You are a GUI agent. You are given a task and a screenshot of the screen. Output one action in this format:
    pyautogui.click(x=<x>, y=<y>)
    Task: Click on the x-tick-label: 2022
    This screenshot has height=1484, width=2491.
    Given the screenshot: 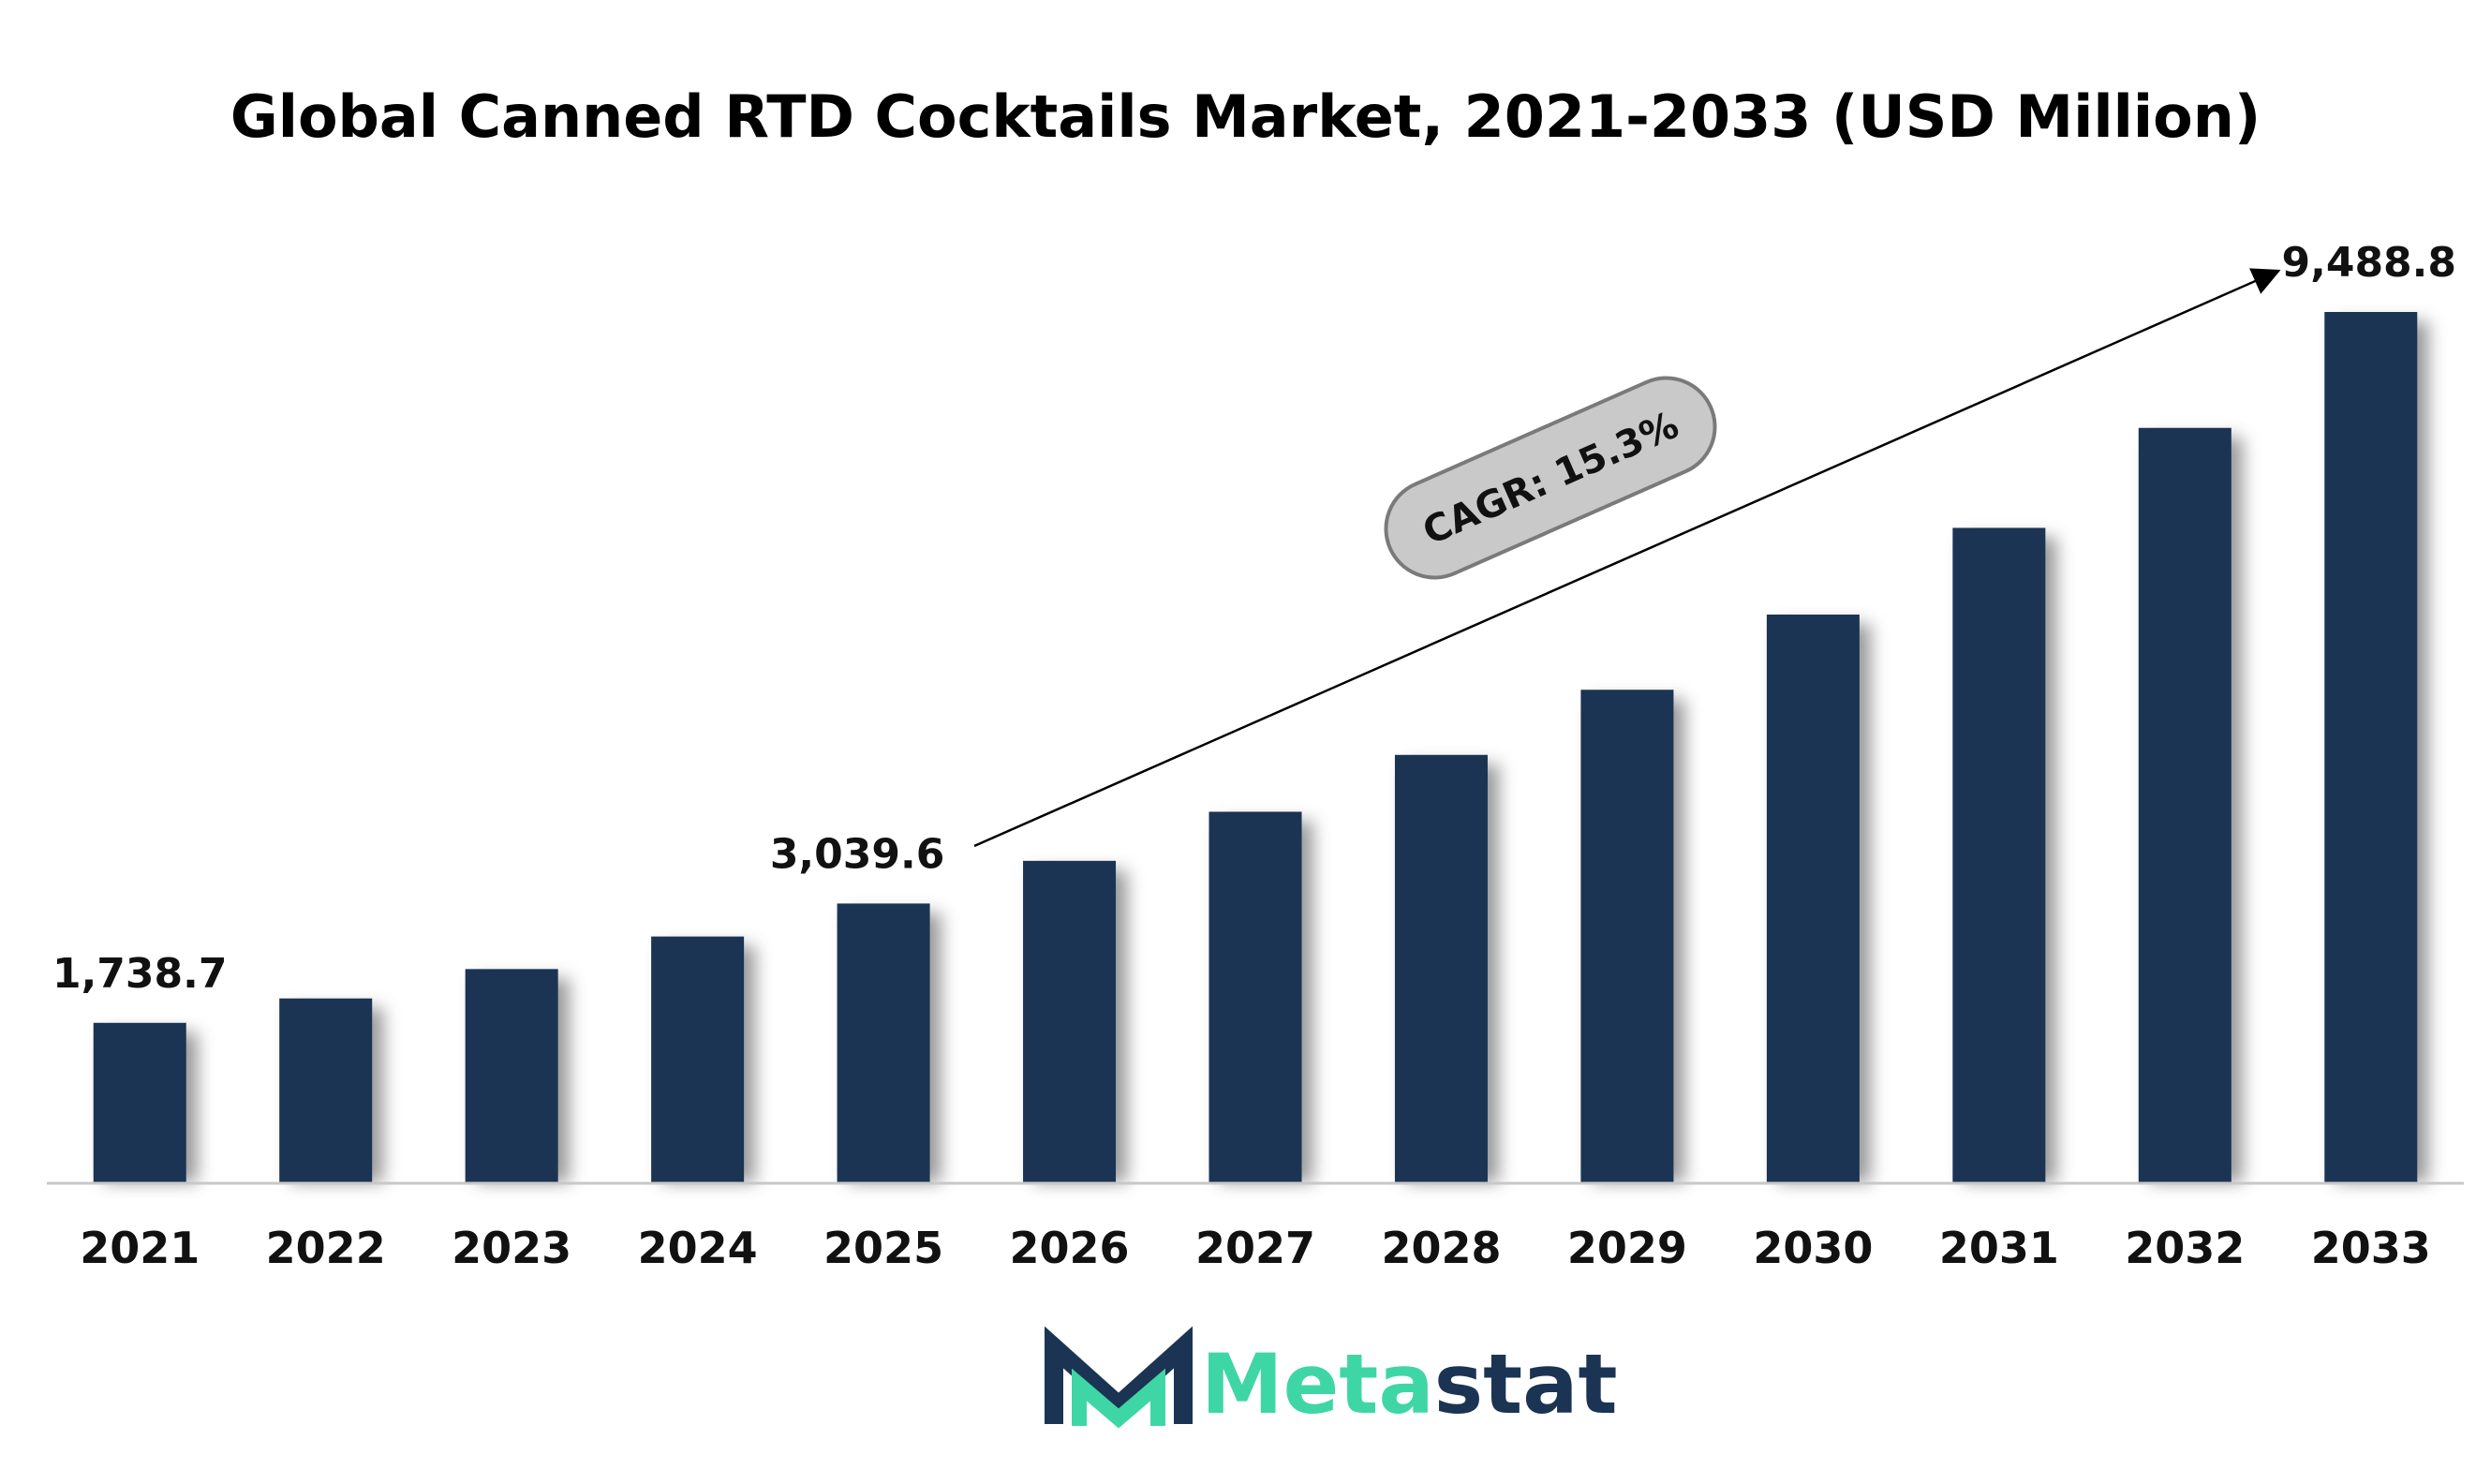 What is the action you would take?
    pyautogui.click(x=326, y=1248)
    